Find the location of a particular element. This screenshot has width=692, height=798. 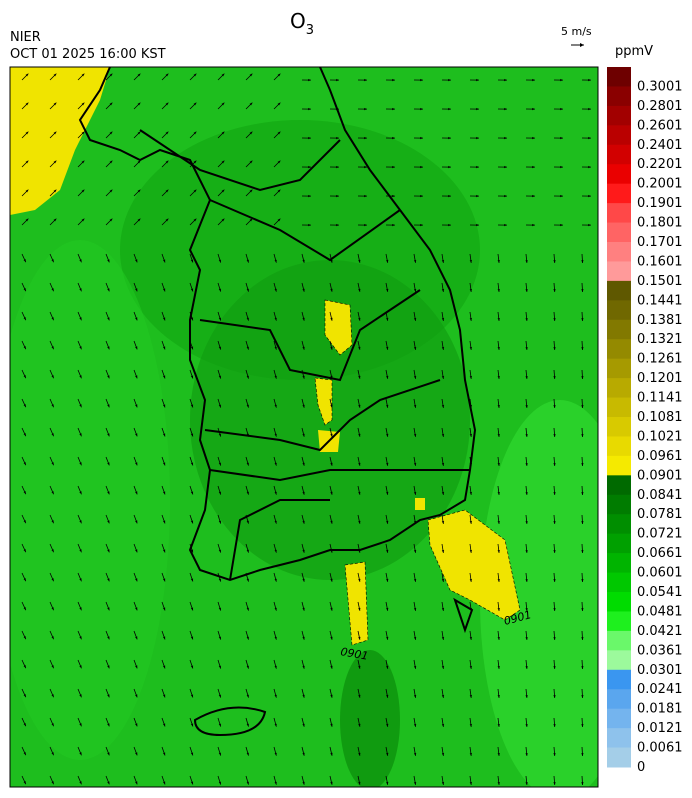

colorbar-label: 0.2601 is located at coordinates (660, 125).